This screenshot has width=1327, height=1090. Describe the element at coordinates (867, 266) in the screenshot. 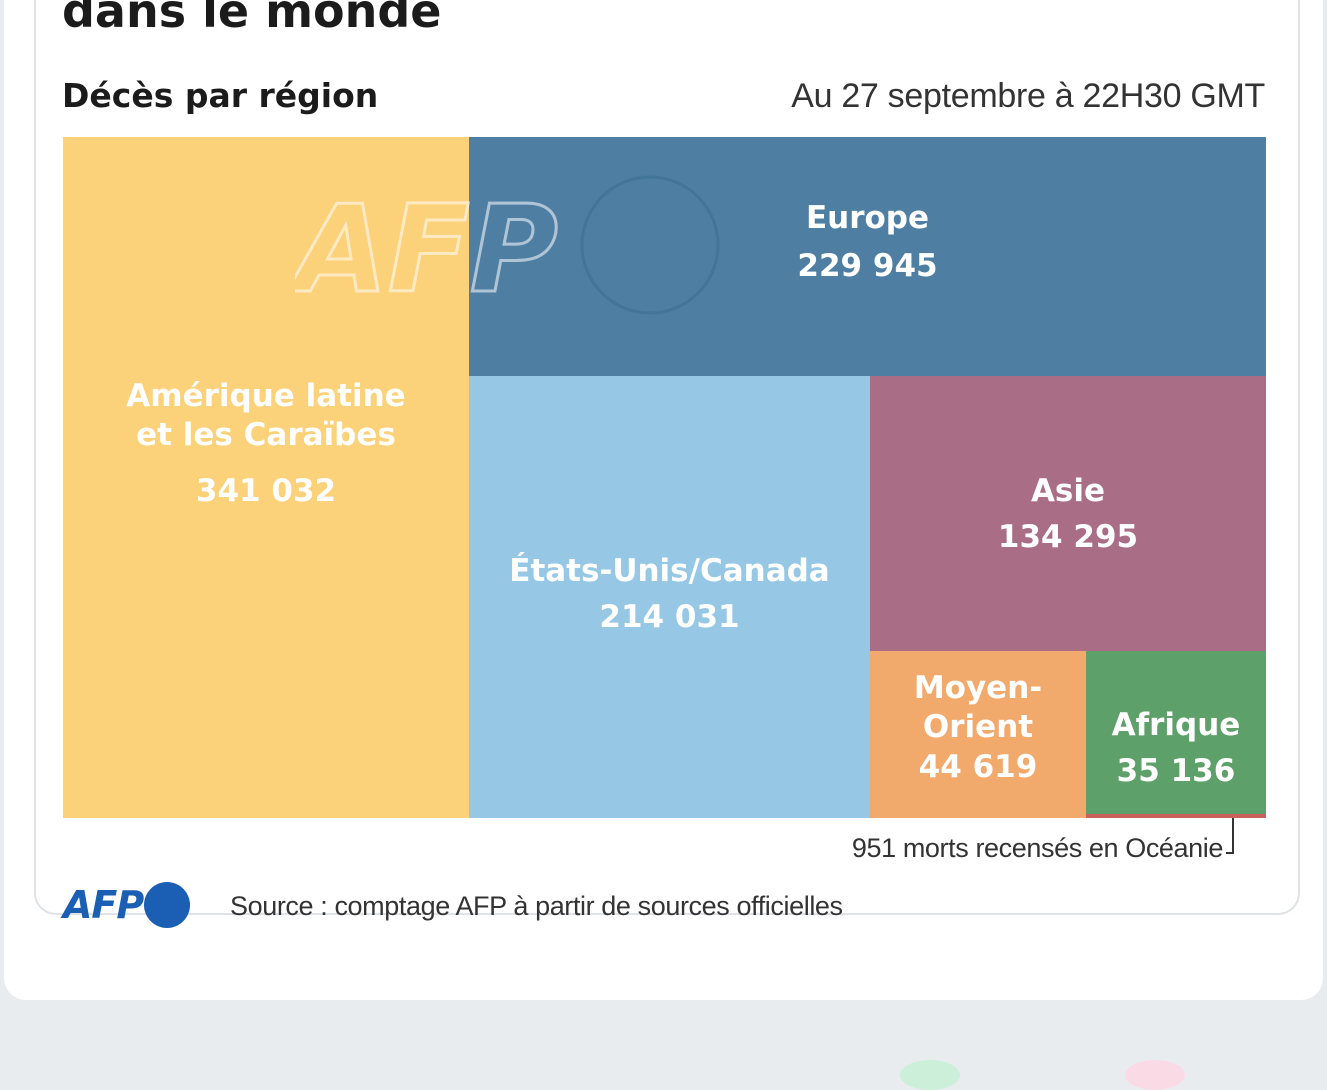

I see `tile-value-europe: 229 945` at that location.